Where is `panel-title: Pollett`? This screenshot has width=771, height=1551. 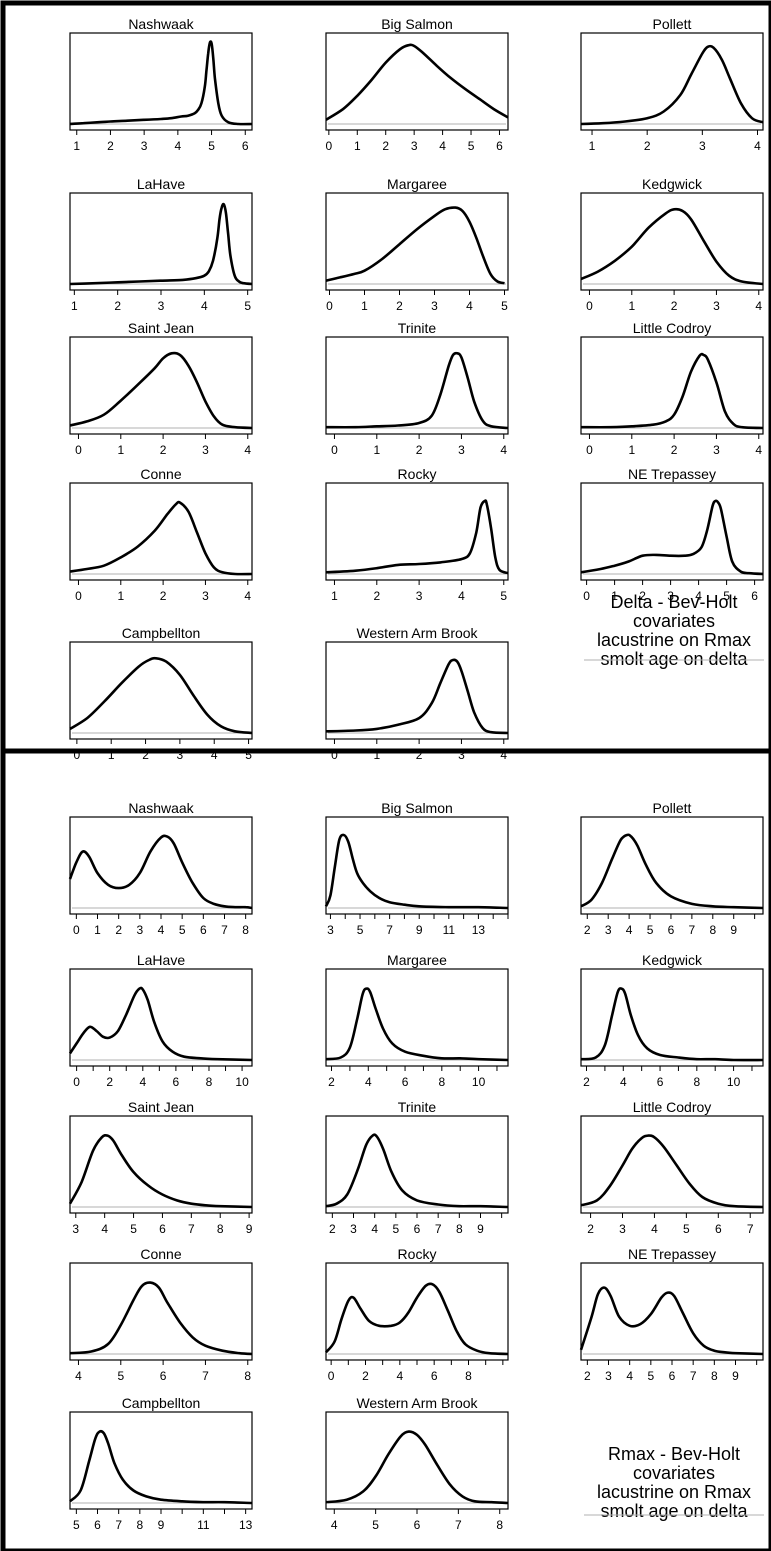
panel-title: Pollett is located at coordinates (672, 24).